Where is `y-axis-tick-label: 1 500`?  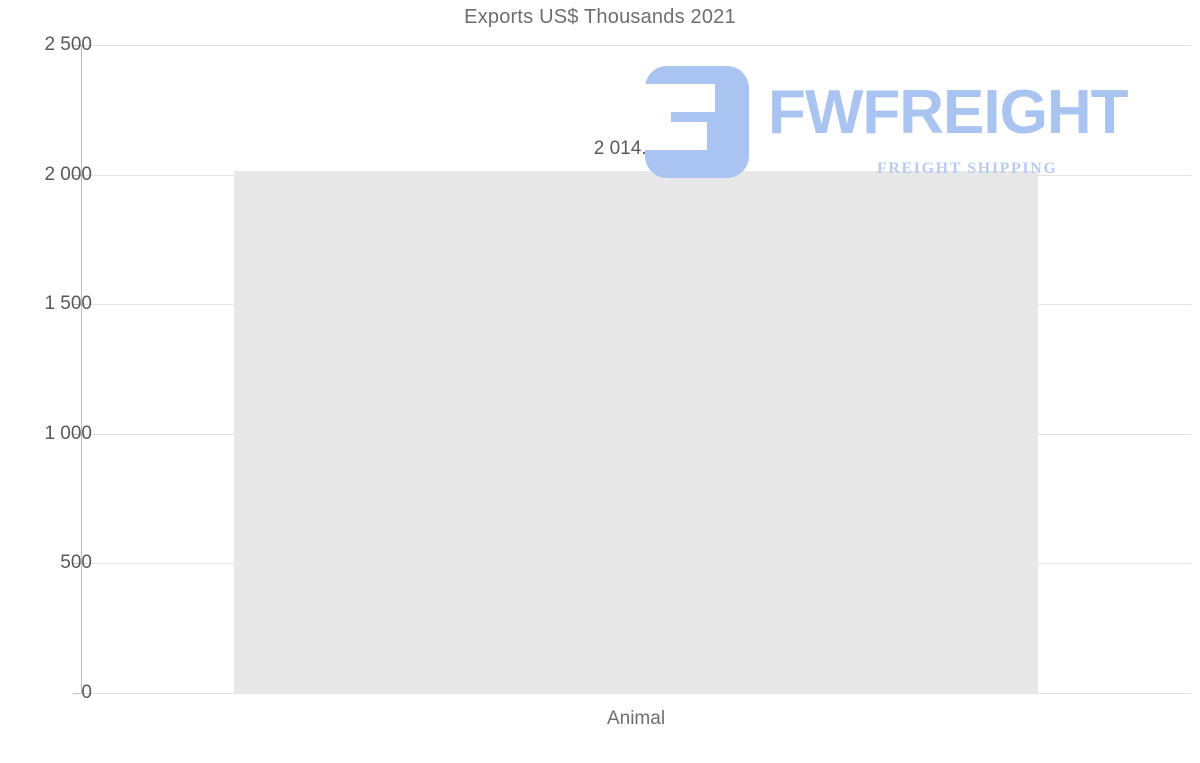 y-axis-tick-label: 1 500 is located at coordinates (68, 304).